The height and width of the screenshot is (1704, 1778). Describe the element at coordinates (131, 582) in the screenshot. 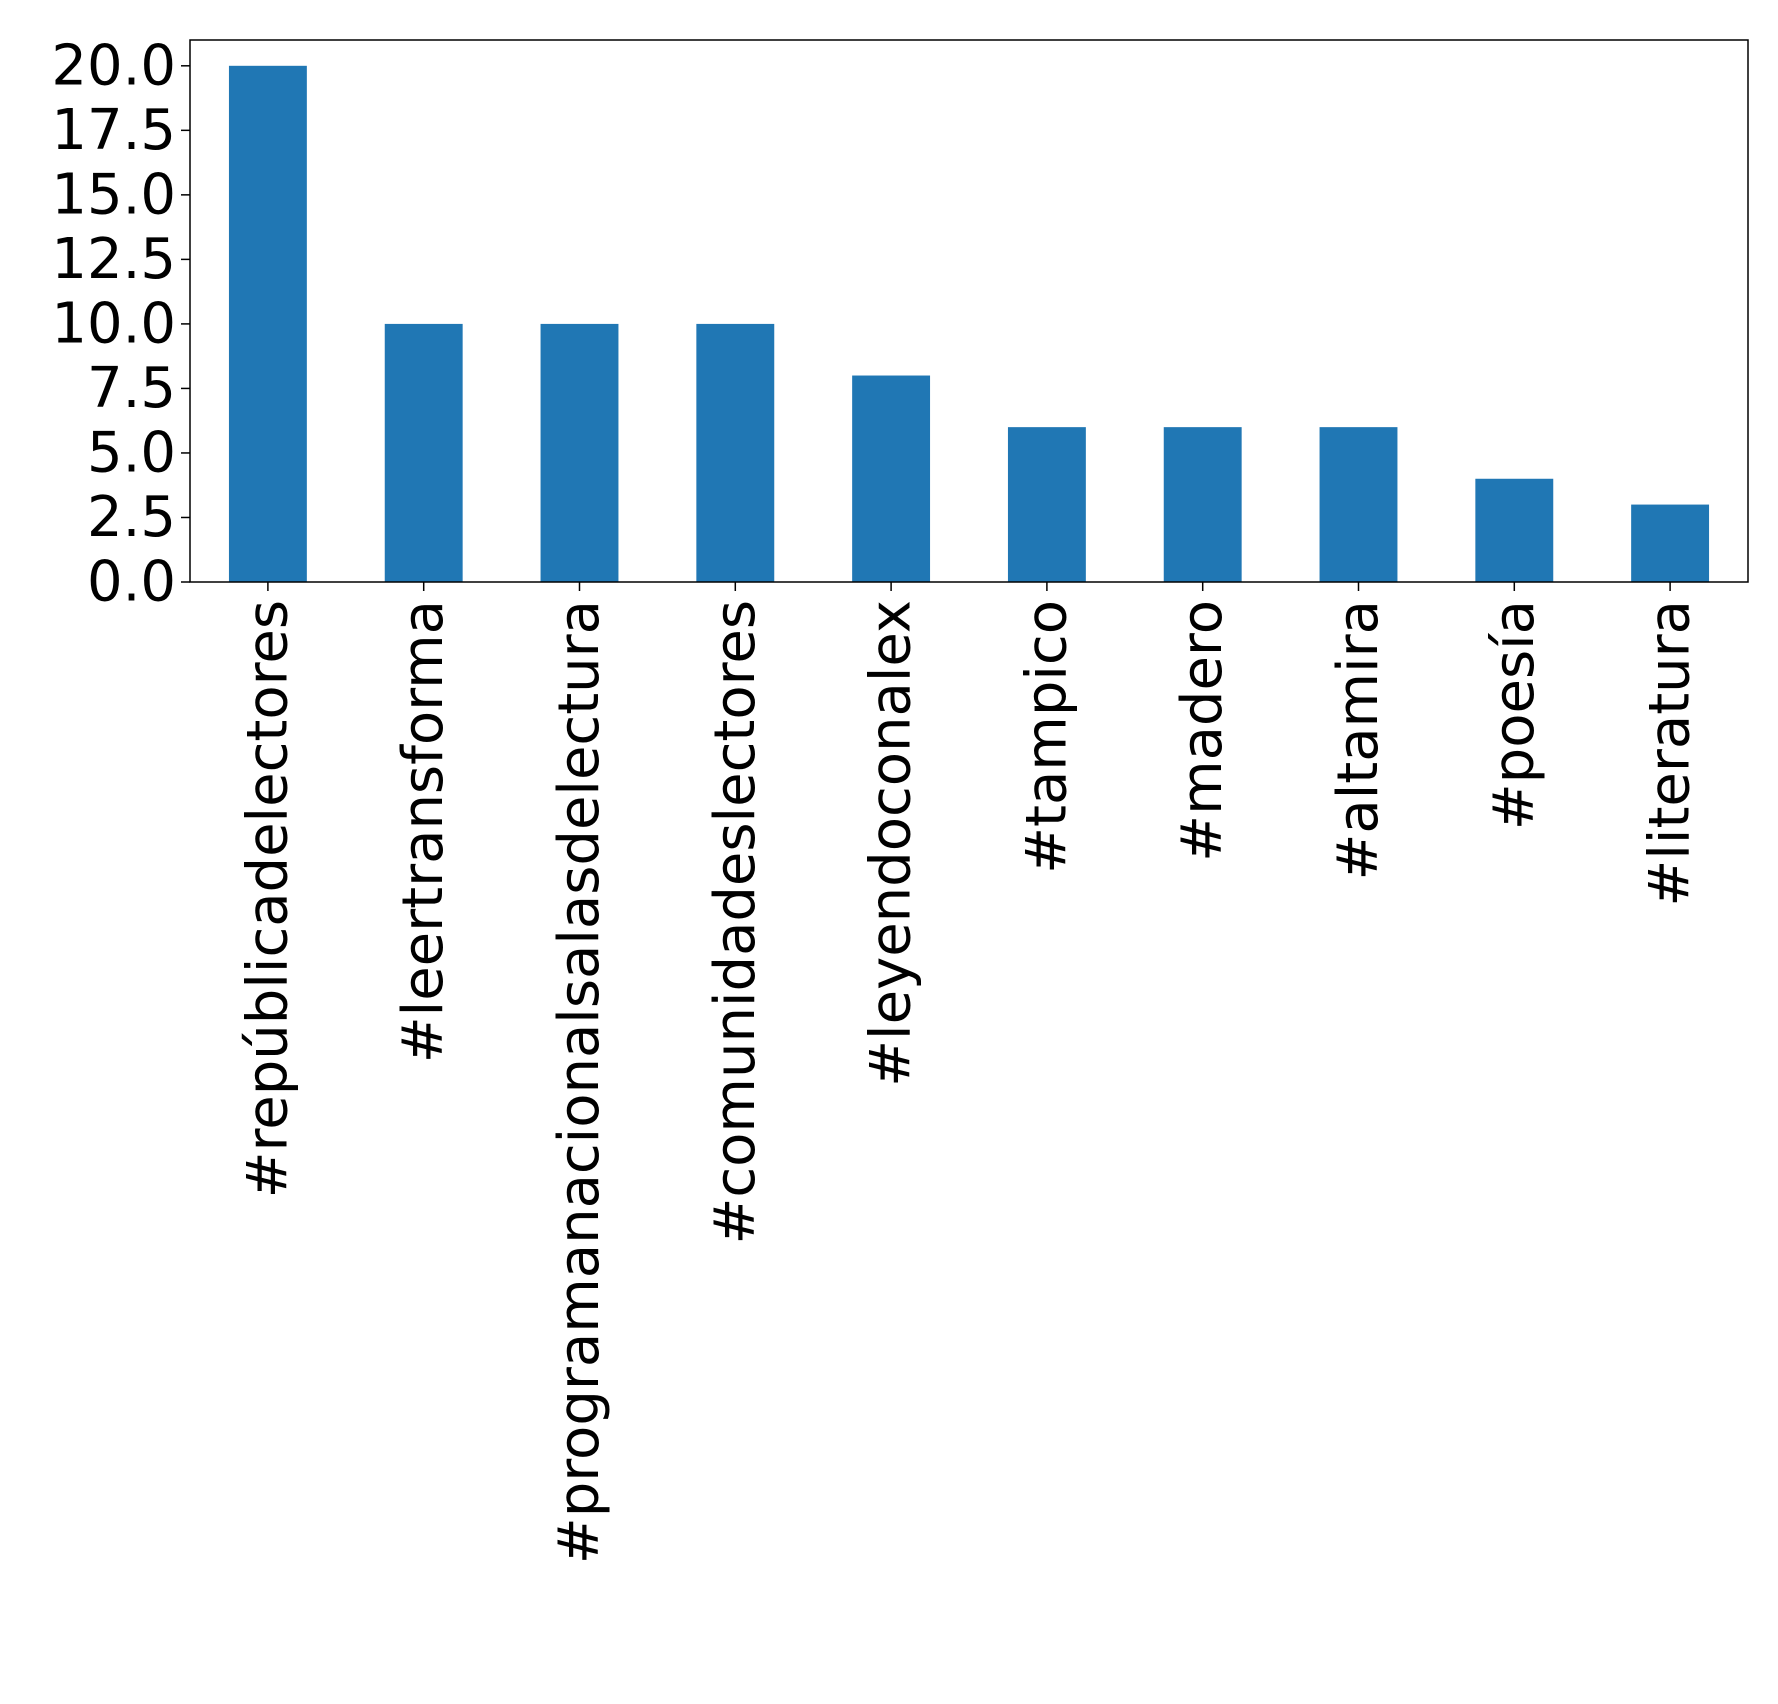

I see `y-tick-label: 0.0` at that location.